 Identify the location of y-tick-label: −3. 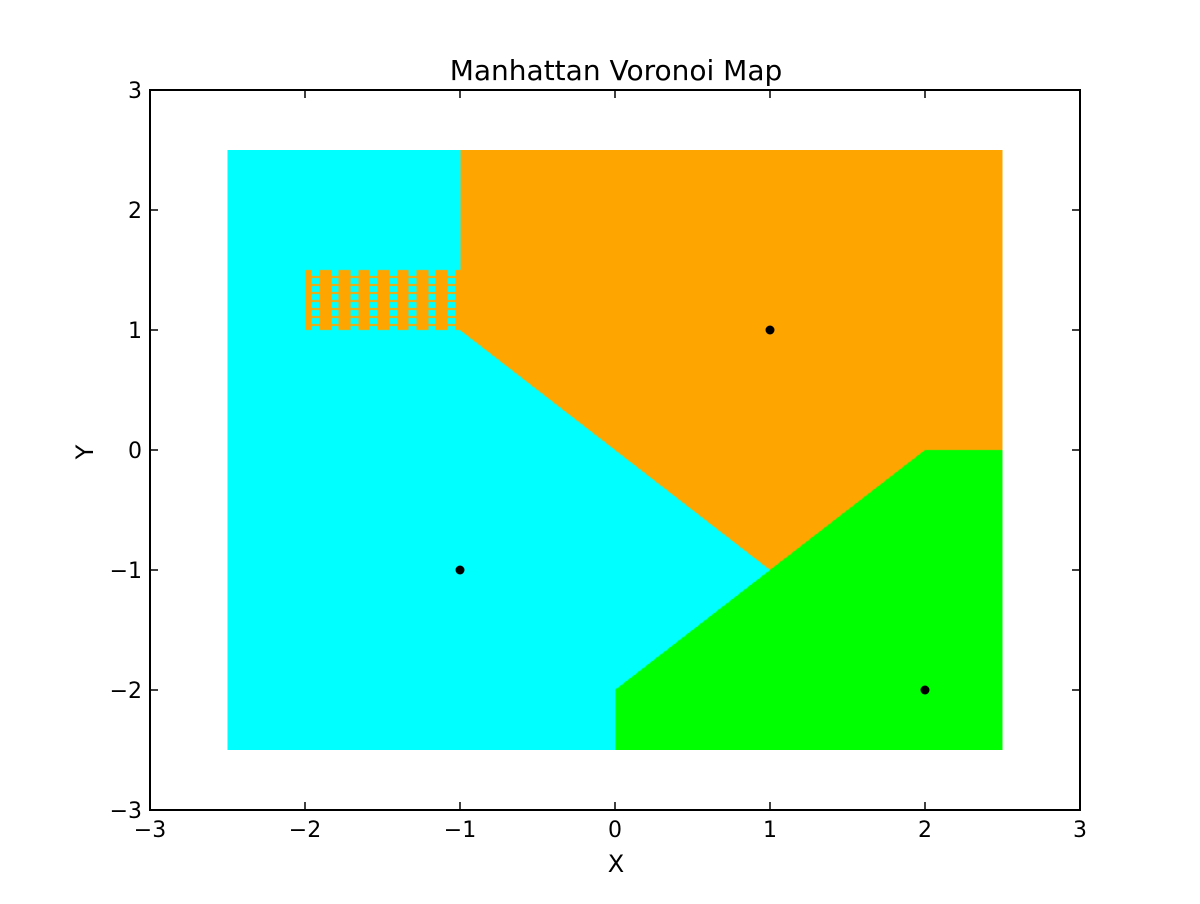
(126, 811).